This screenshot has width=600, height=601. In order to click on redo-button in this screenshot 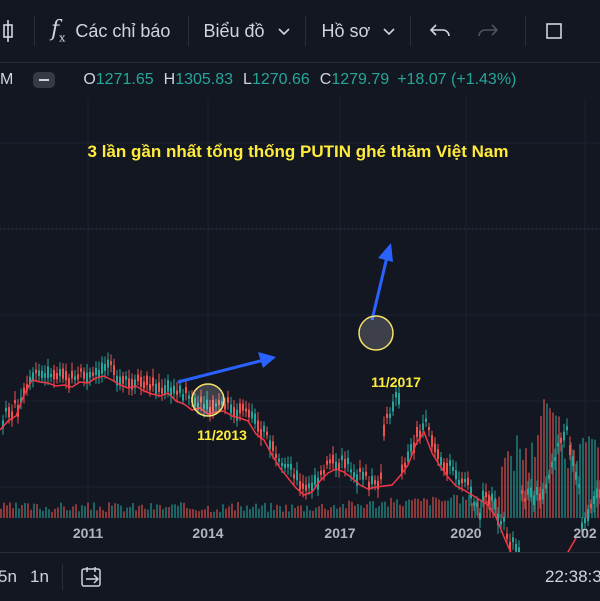, I will do `click(488, 31)`.